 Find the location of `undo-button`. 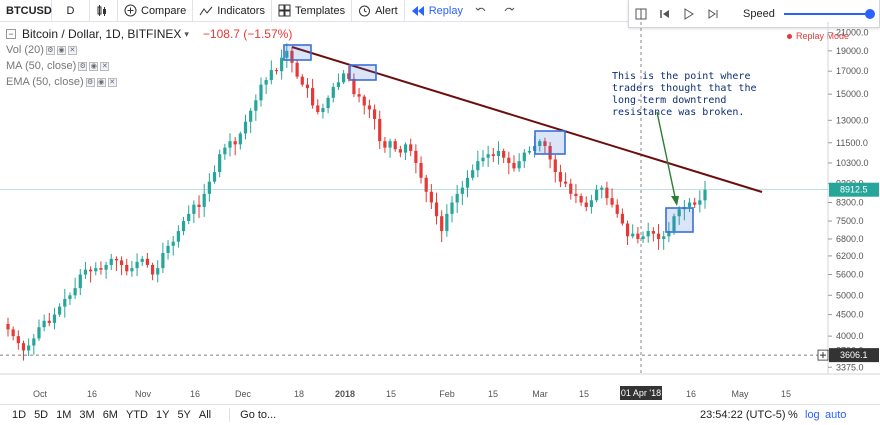

undo-button is located at coordinates (483, 11).